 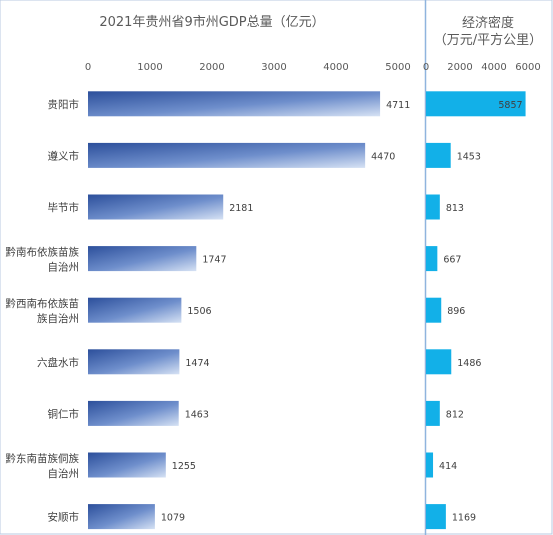 I want to click on category-label: 贵阳市, so click(x=64, y=104).